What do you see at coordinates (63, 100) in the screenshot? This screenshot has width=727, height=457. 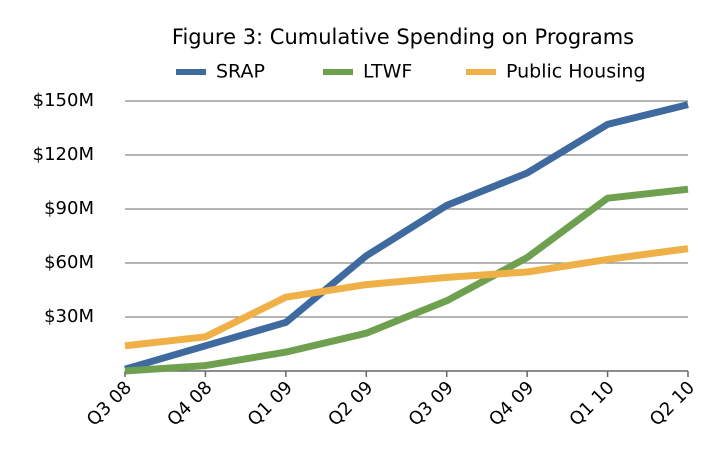 I see `y-tick-label: $150M` at bounding box center [63, 100].